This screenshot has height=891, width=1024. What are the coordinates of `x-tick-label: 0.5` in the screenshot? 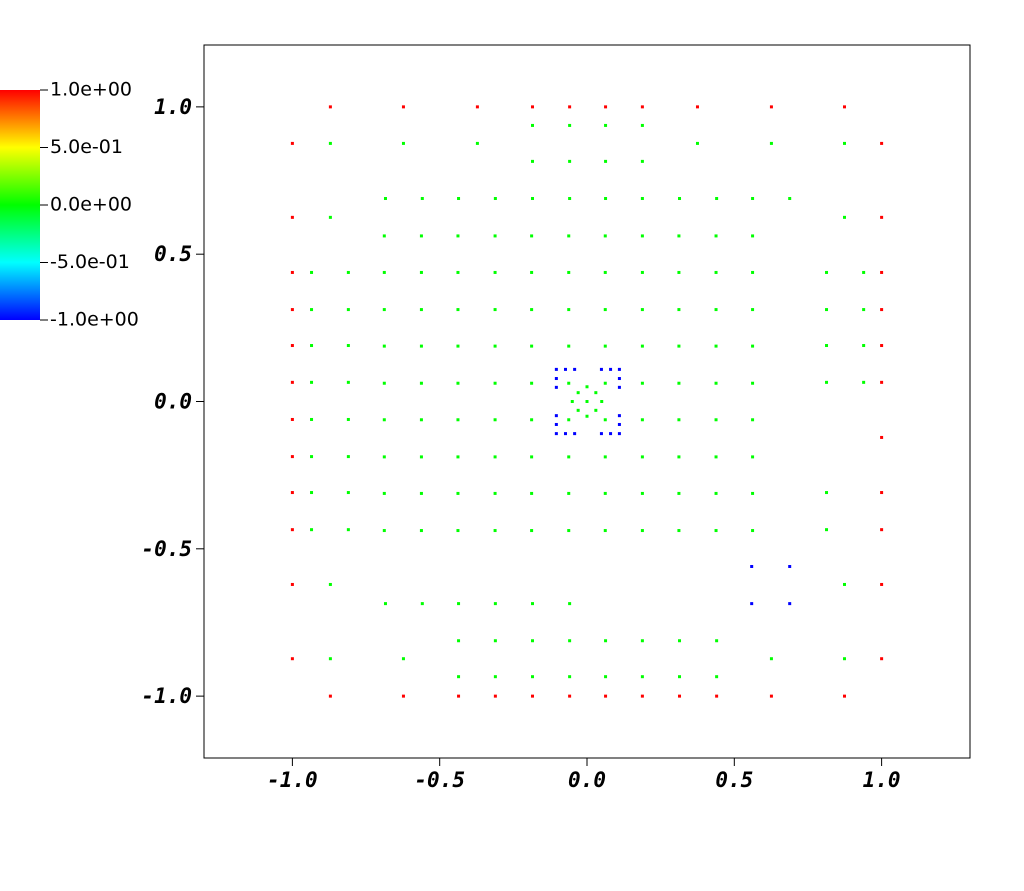 It's located at (734, 780).